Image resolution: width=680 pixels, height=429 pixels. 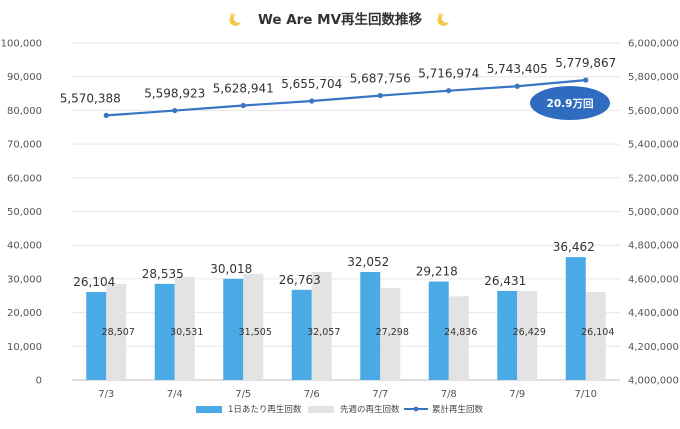 What do you see at coordinates (505, 281) in the screenshot?
I see `bar-daily-label: 26,431` at bounding box center [505, 281].